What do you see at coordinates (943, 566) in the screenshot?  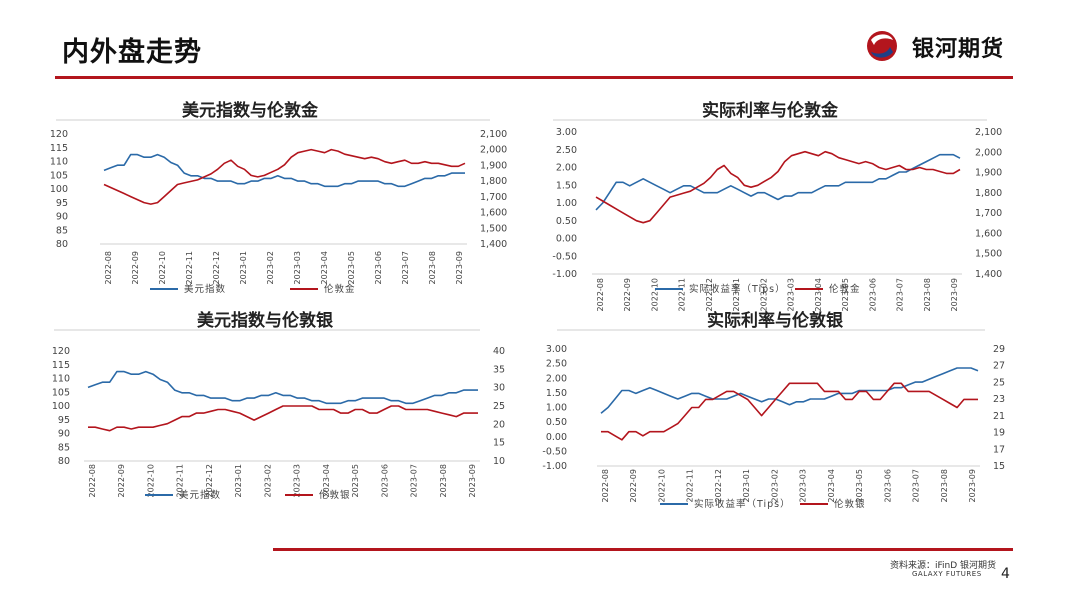 I see `source-note: 资料来源：iFinD 银河期货` at bounding box center [943, 566].